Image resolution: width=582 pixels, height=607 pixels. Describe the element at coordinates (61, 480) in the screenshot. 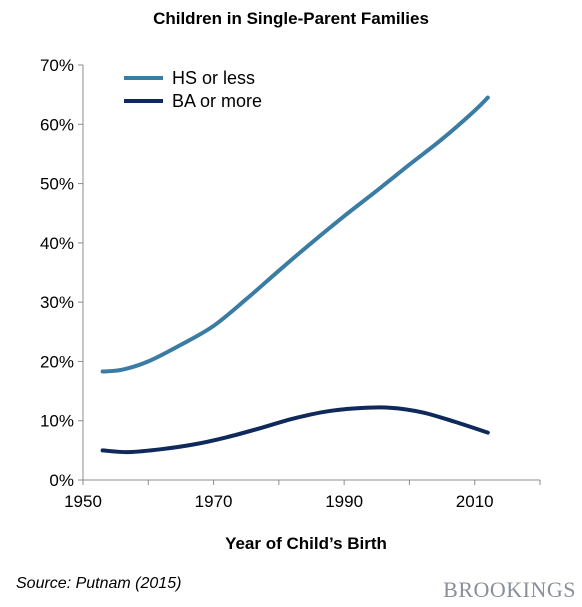

I see `y-tick-label: 0%` at that location.